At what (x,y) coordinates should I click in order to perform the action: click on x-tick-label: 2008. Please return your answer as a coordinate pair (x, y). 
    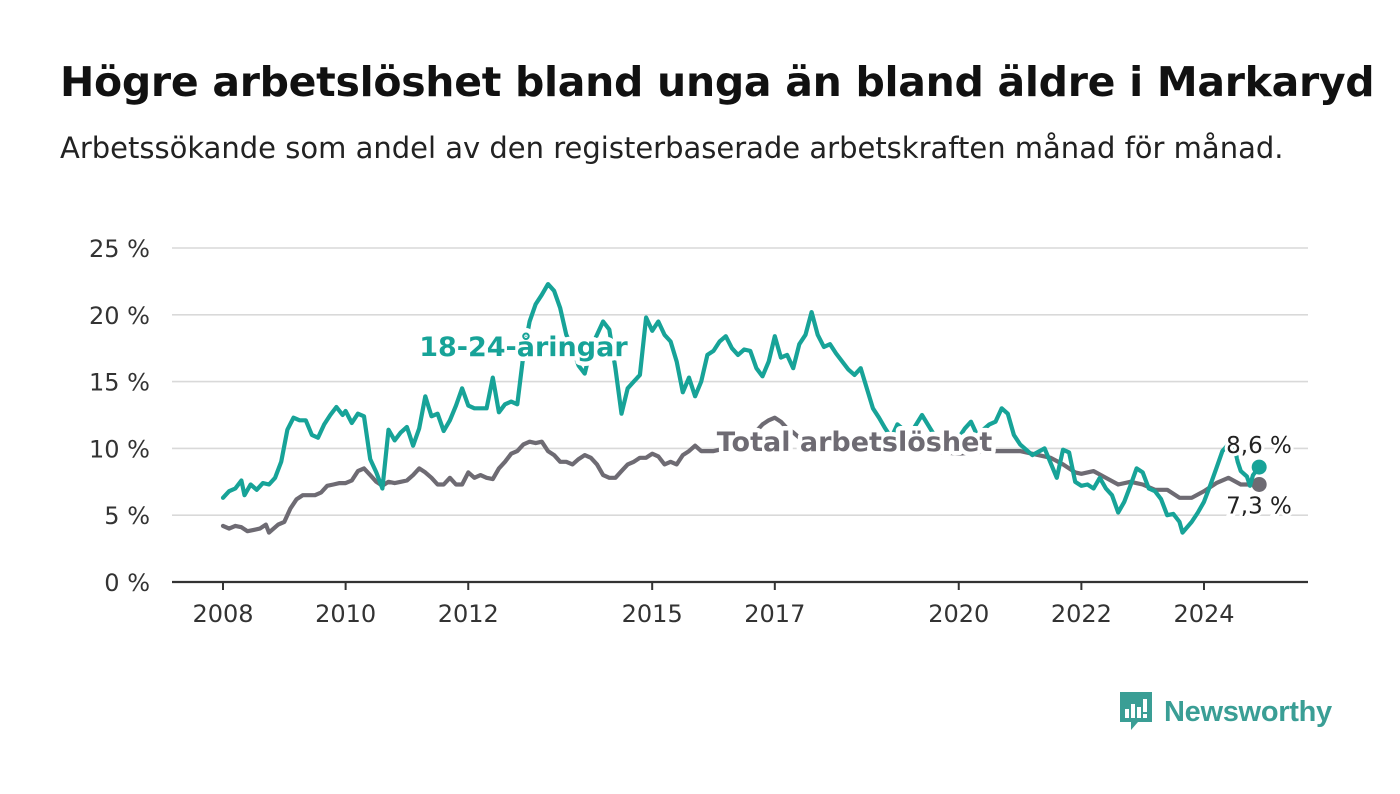
    Looking at the image, I should click on (222, 614).